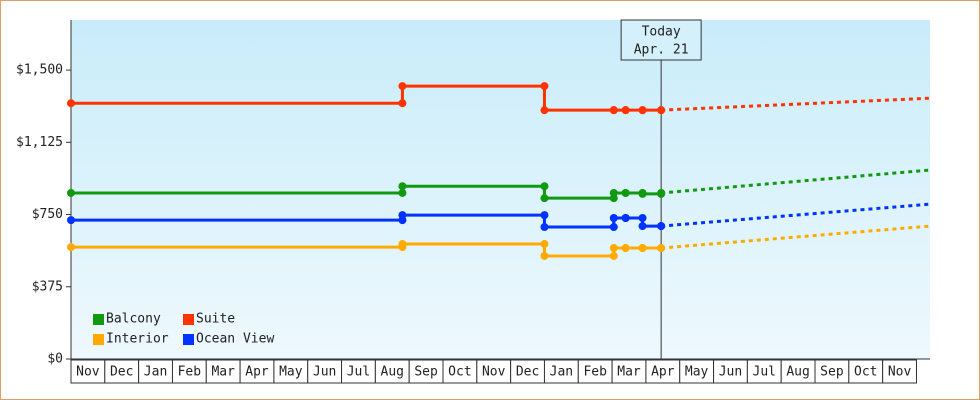 This screenshot has height=400, width=980. What do you see at coordinates (47, 286) in the screenshot?
I see `y-tick-label: $375` at bounding box center [47, 286].